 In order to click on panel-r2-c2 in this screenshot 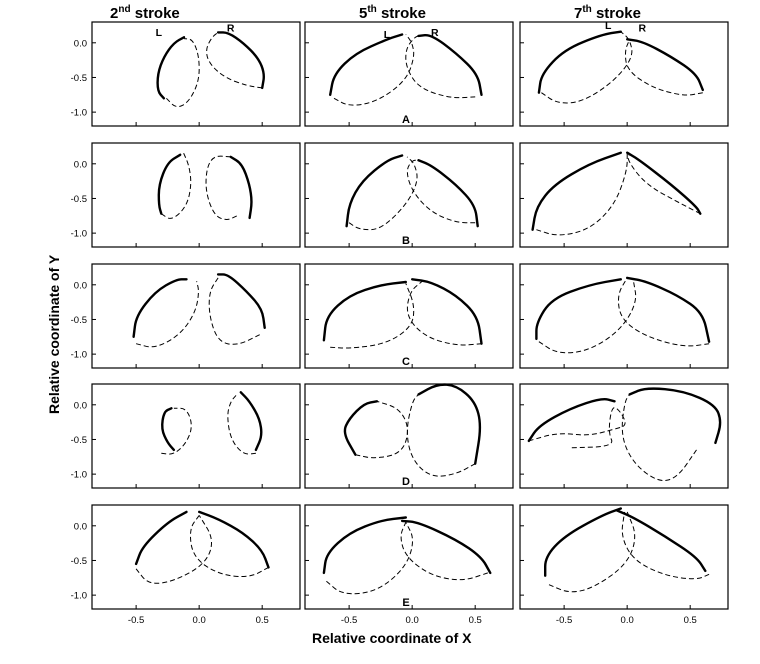, I will do `click(409, 195)`.